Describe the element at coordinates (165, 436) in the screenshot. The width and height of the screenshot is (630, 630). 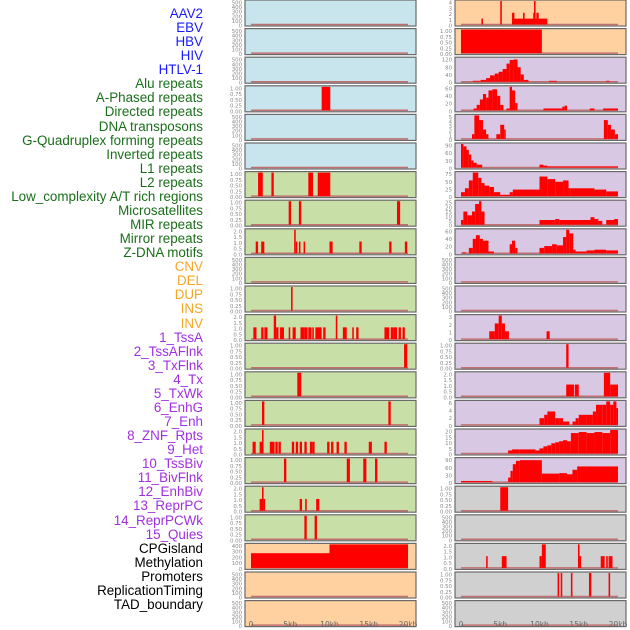
I see `track-label: 8_ZNF_Rpts` at that location.